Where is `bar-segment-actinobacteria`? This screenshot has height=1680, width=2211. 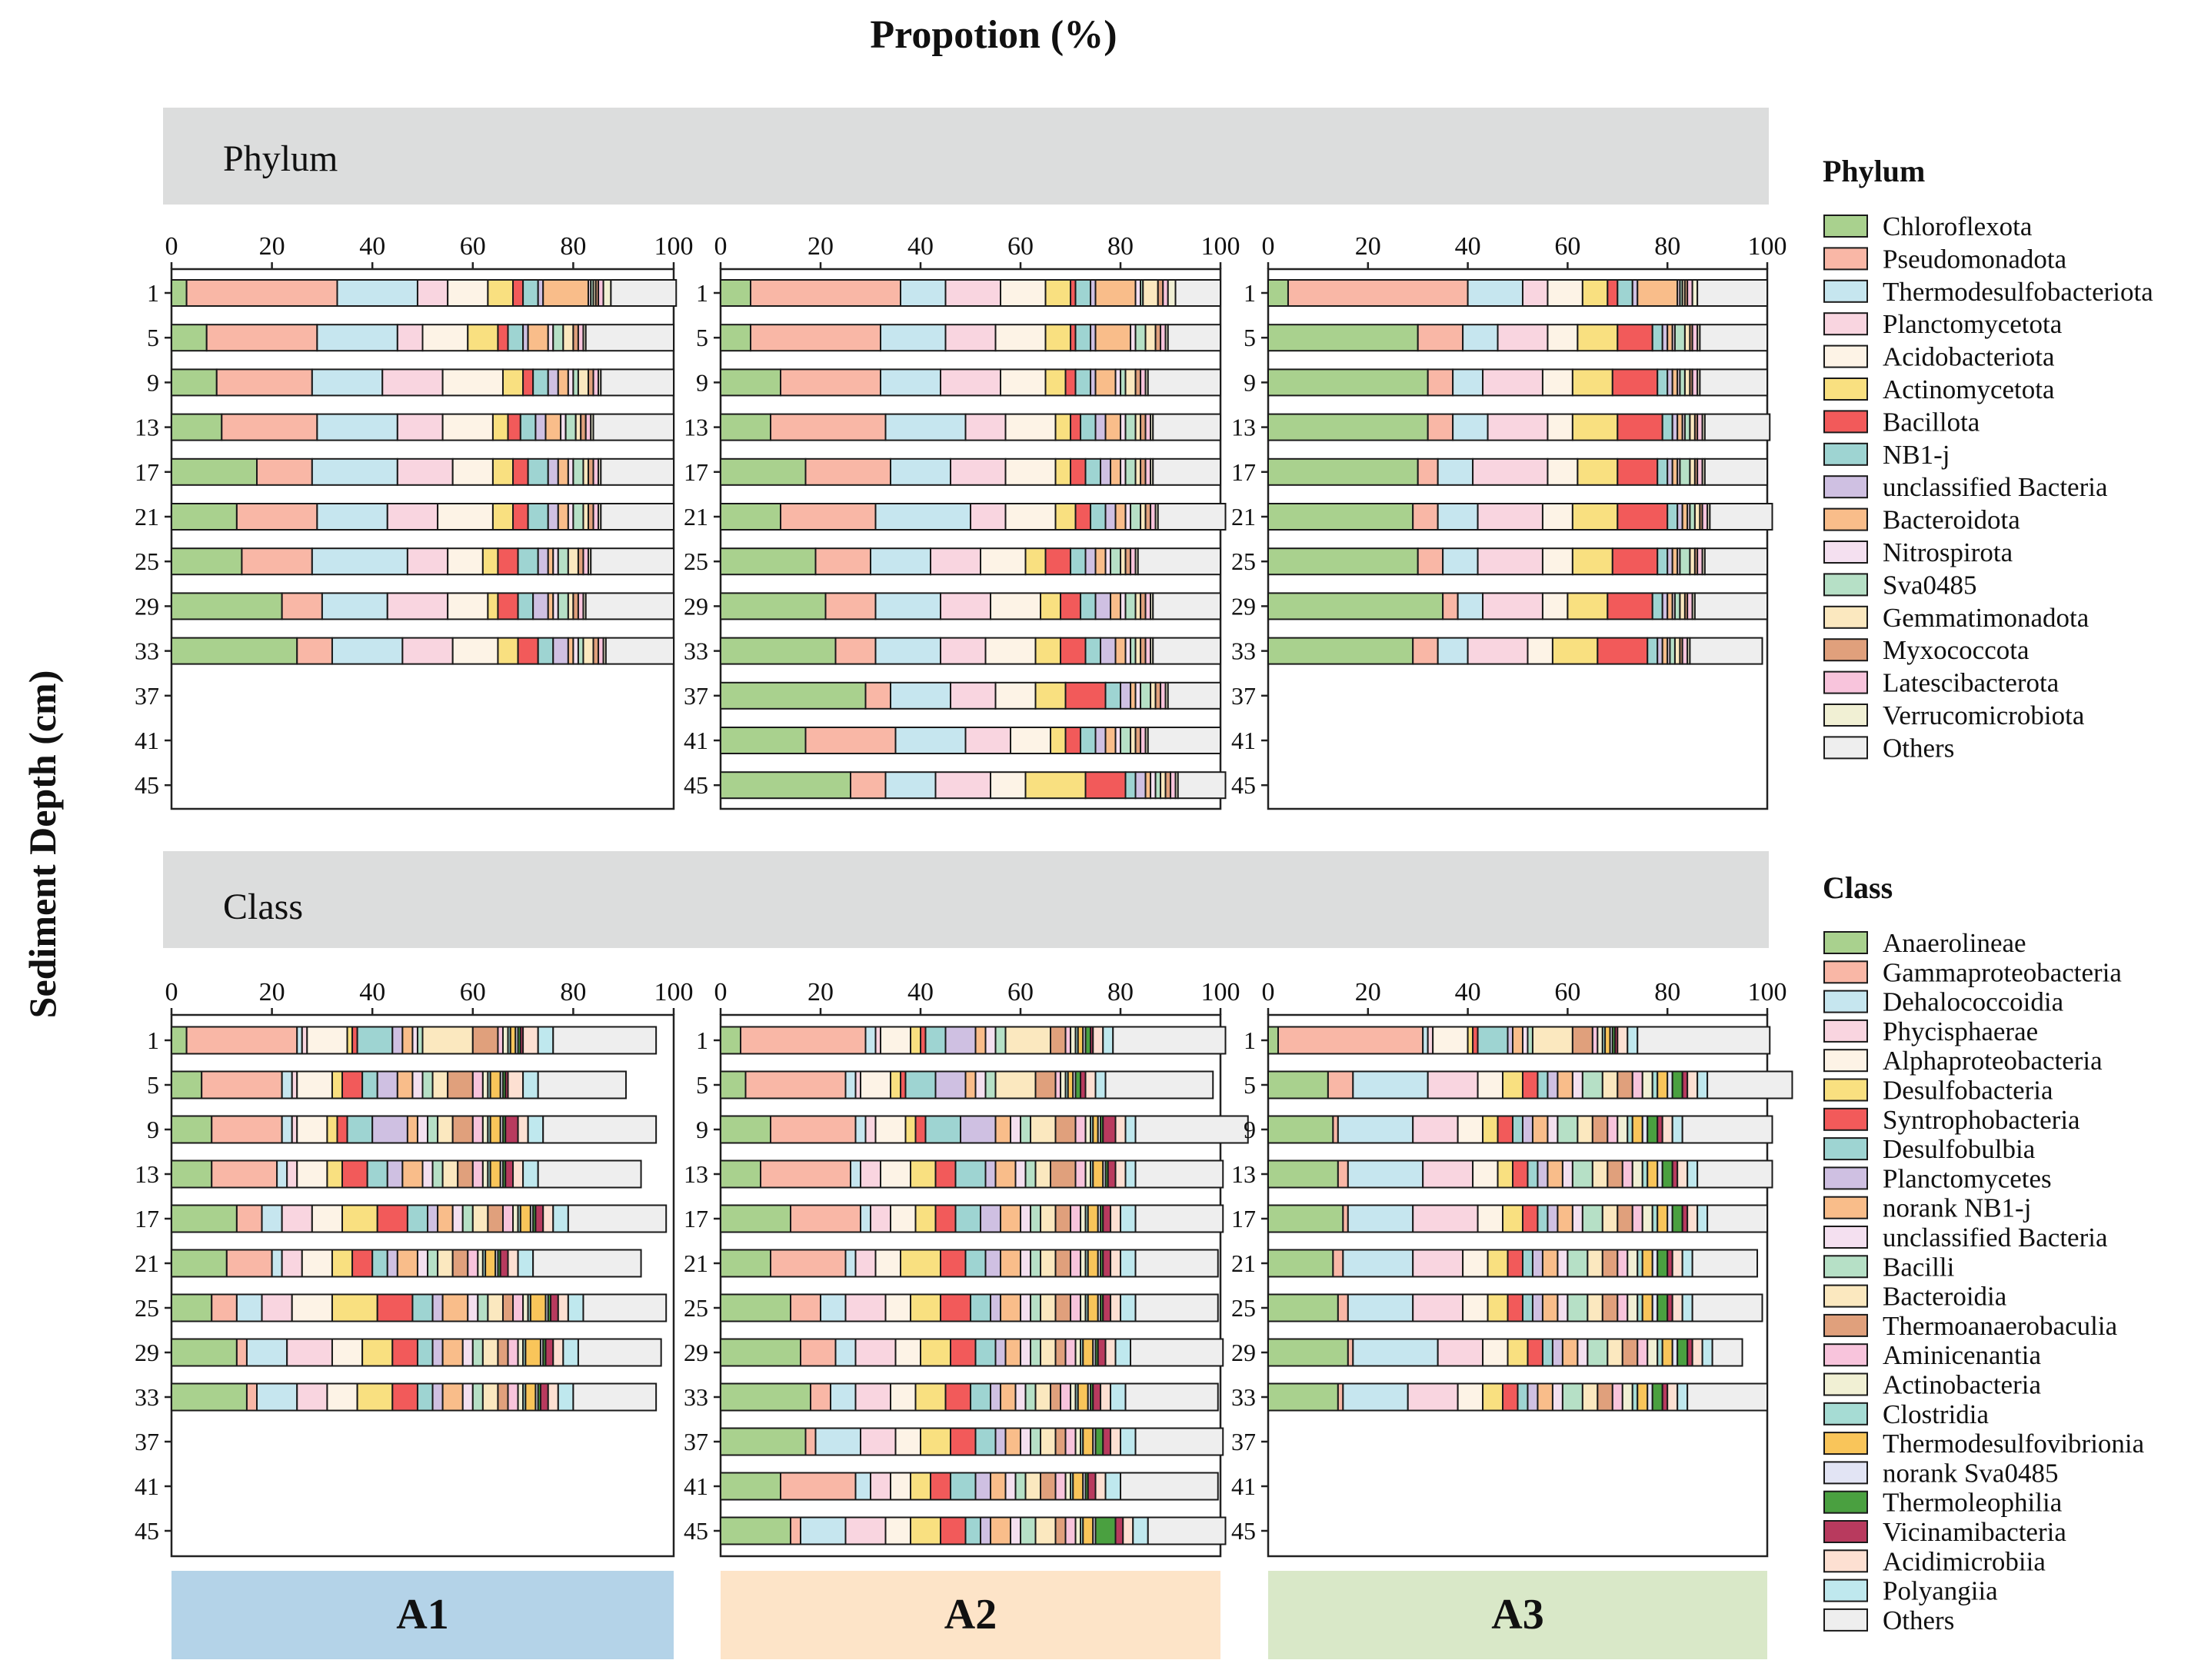 bar-segment-actinobacteria is located at coordinates (1647, 1218).